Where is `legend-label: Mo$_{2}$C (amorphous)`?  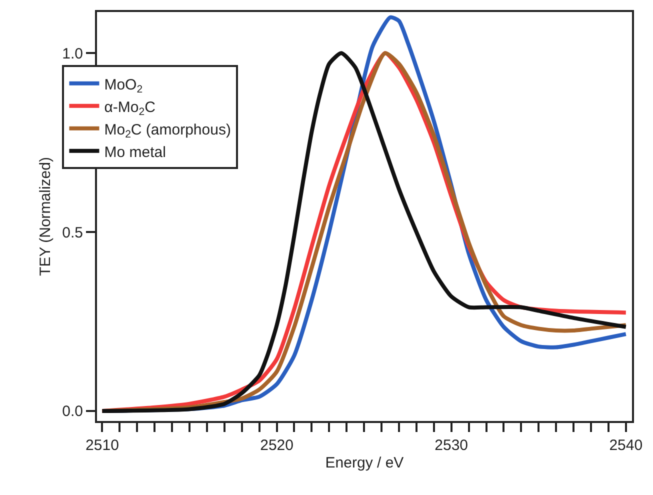 legend-label: Mo$_{2}$C (amorphous) is located at coordinates (167, 130).